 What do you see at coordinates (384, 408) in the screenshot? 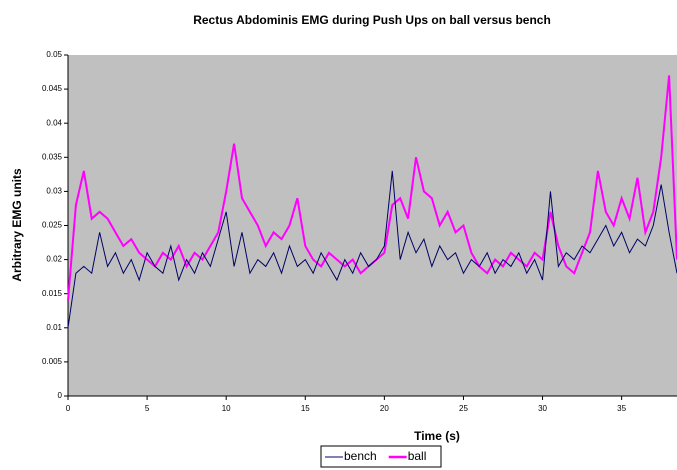
I see `x-tick-label: 20` at bounding box center [384, 408].